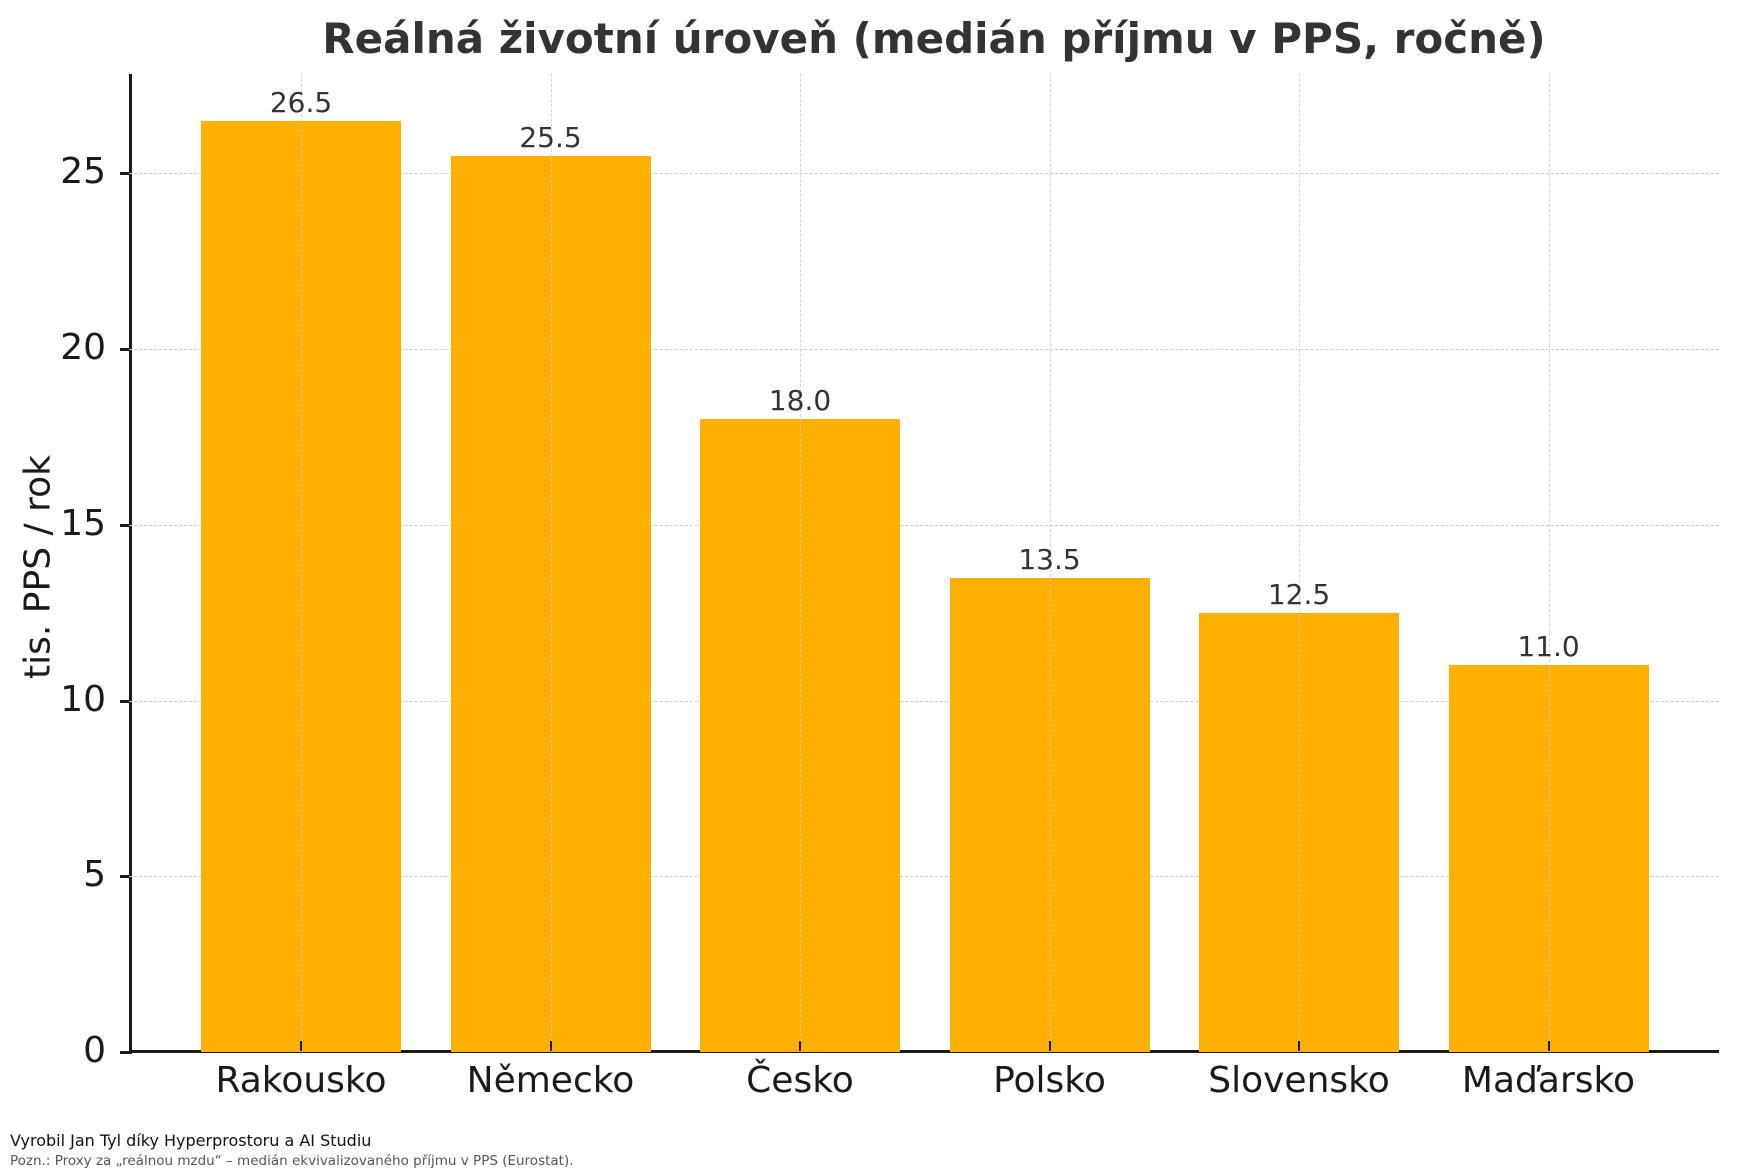 Image resolution: width=1738 pixels, height=1174 pixels. I want to click on bar-value-label: 26.5, so click(301, 102).